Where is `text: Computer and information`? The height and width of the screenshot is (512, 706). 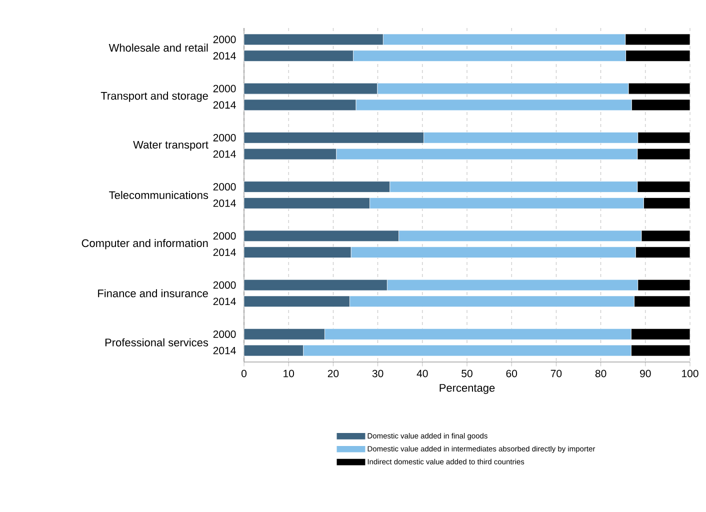 text: Computer and information is located at coordinates (145, 244).